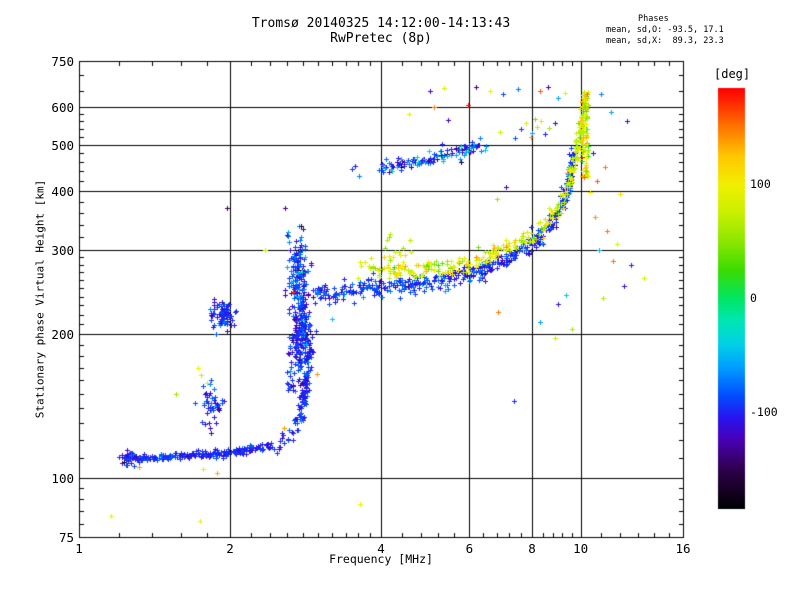 Image resolution: width=800 pixels, height=600 pixels. I want to click on phase-stats-x-mode: mean, sd,X: 89.3, 23.3, so click(665, 41).